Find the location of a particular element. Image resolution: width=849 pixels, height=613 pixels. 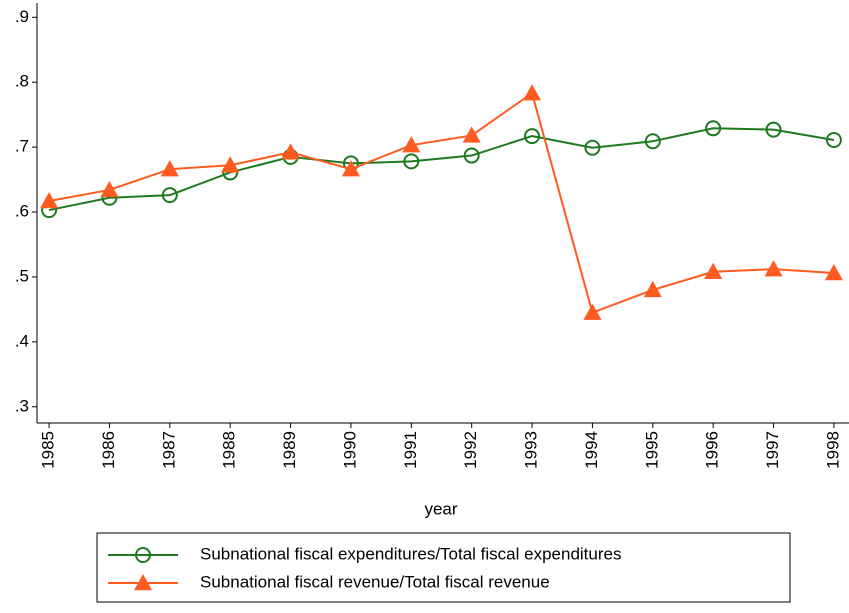

x-tick-label: 1993 is located at coordinates (531, 450).